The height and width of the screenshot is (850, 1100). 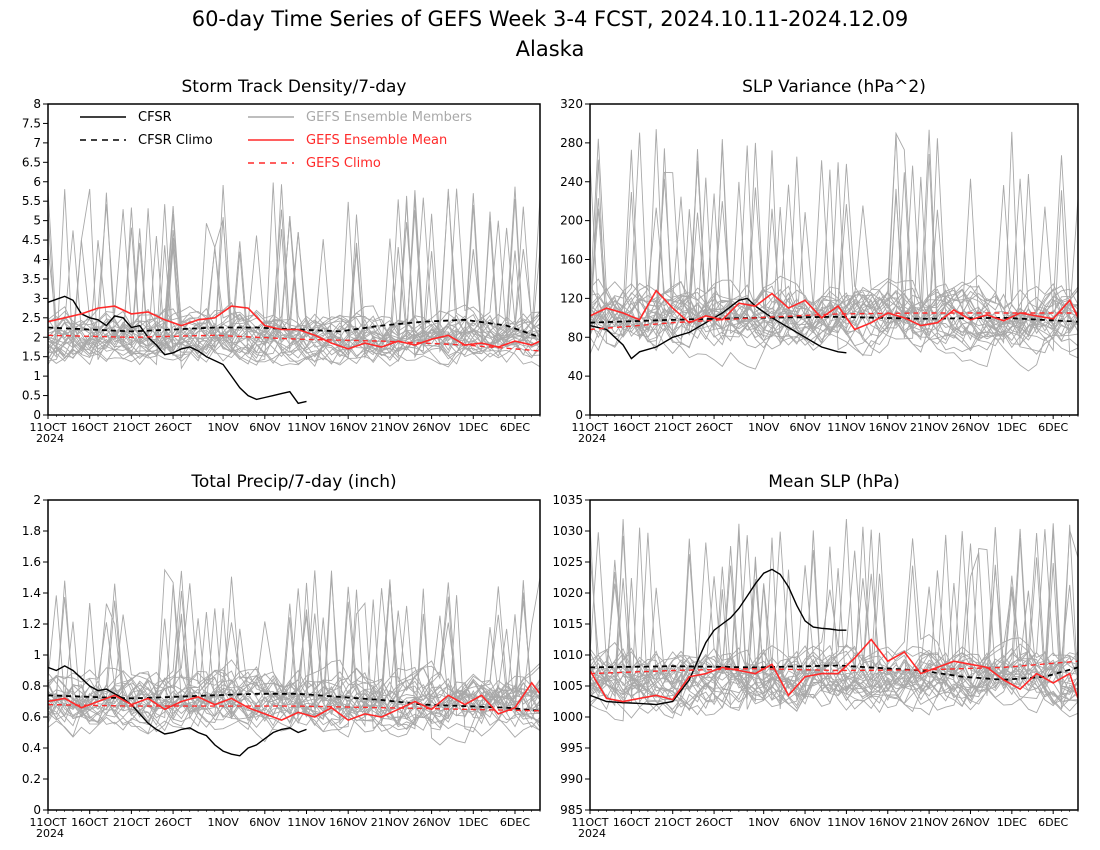 What do you see at coordinates (834, 482) in the screenshot?
I see `panel-title: Mean SLP (hPa)` at bounding box center [834, 482].